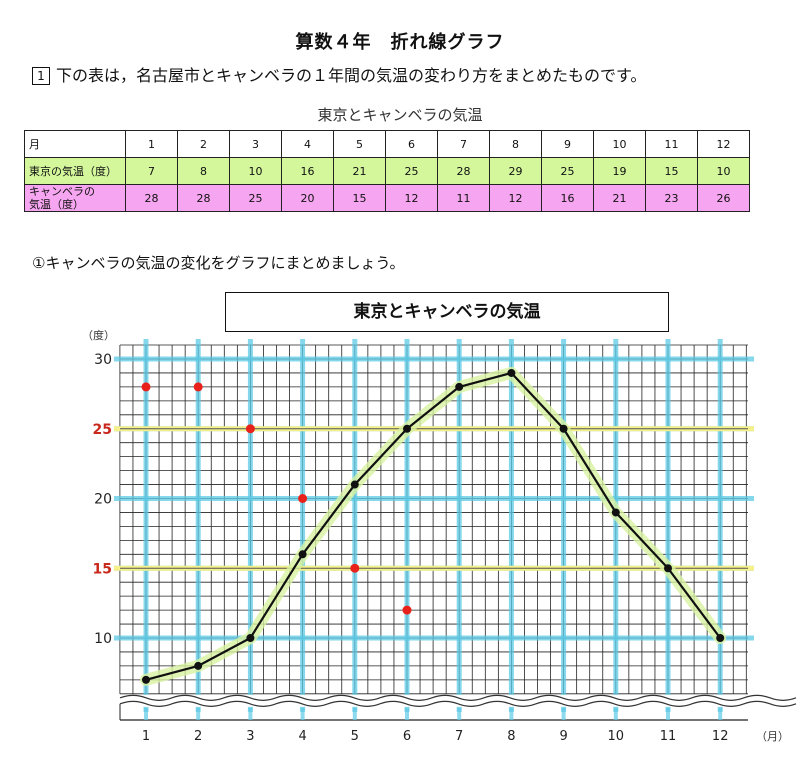 The height and width of the screenshot is (771, 800). What do you see at coordinates (723, 198) in the screenshot?
I see `canberra-cell: 26` at bounding box center [723, 198].